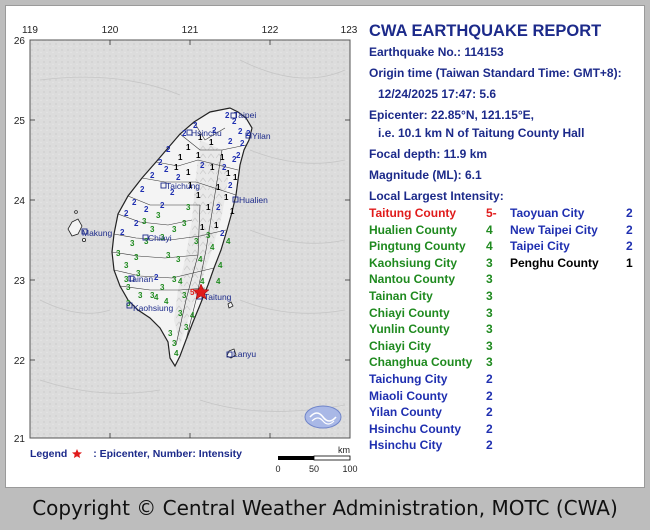 This screenshot has width=650, height=530. I want to click on lon-tick-label: 120, so click(110, 30).